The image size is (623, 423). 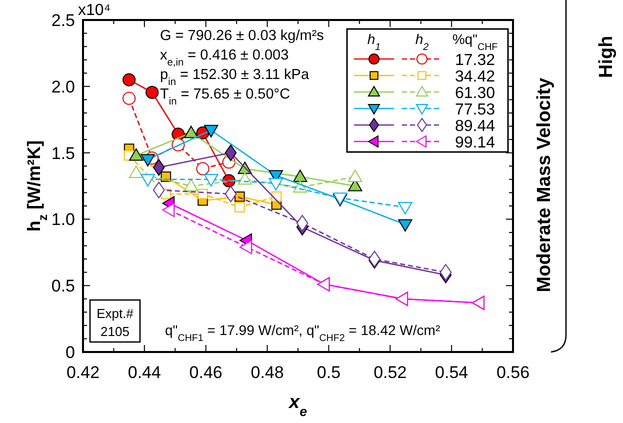 I want to click on legend-label: 99.14, so click(x=475, y=143).